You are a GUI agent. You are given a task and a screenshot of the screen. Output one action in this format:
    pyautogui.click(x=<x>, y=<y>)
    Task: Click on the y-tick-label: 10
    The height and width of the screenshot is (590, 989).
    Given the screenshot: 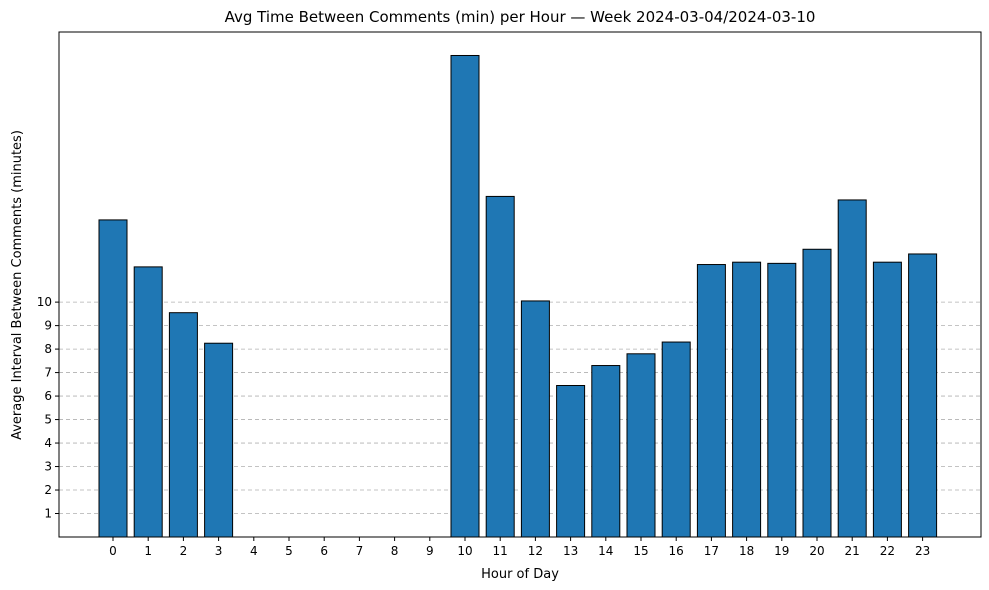 What is the action you would take?
    pyautogui.click(x=44, y=302)
    